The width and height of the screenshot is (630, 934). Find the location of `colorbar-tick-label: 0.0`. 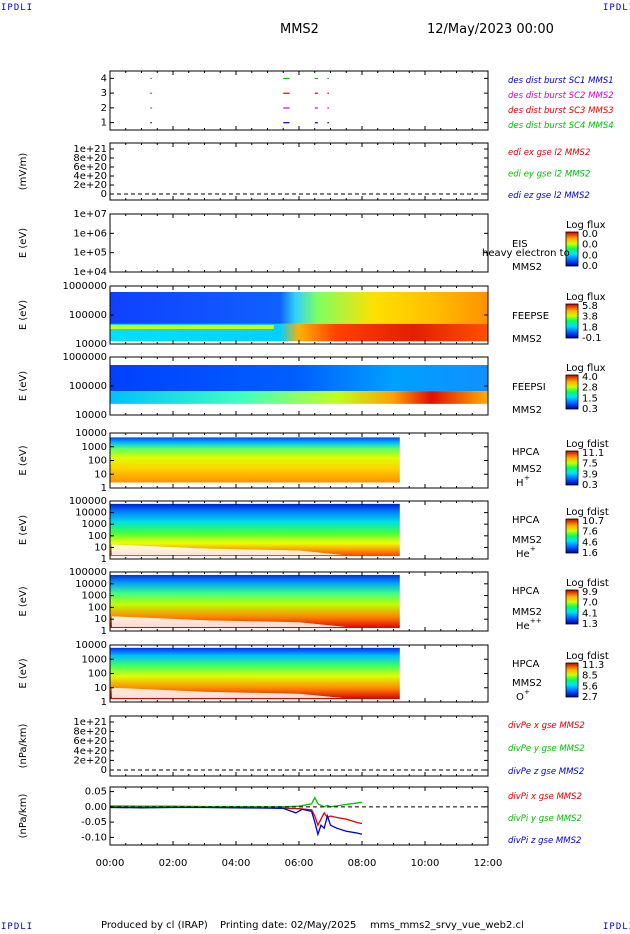

colorbar-tick-label: 0.0 is located at coordinates (590, 266).